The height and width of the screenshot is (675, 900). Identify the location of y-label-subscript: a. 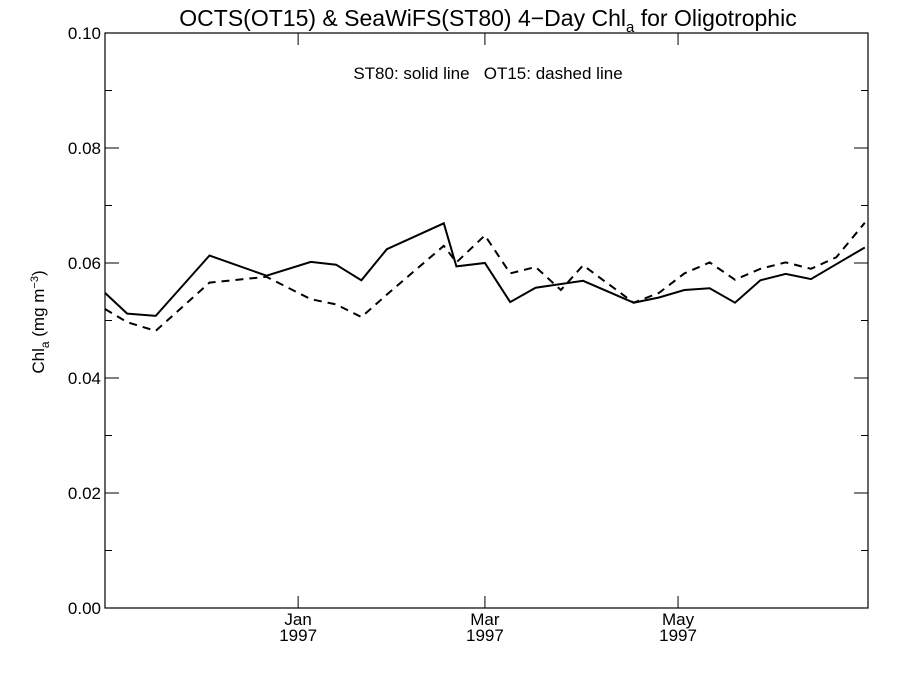
(45, 344).